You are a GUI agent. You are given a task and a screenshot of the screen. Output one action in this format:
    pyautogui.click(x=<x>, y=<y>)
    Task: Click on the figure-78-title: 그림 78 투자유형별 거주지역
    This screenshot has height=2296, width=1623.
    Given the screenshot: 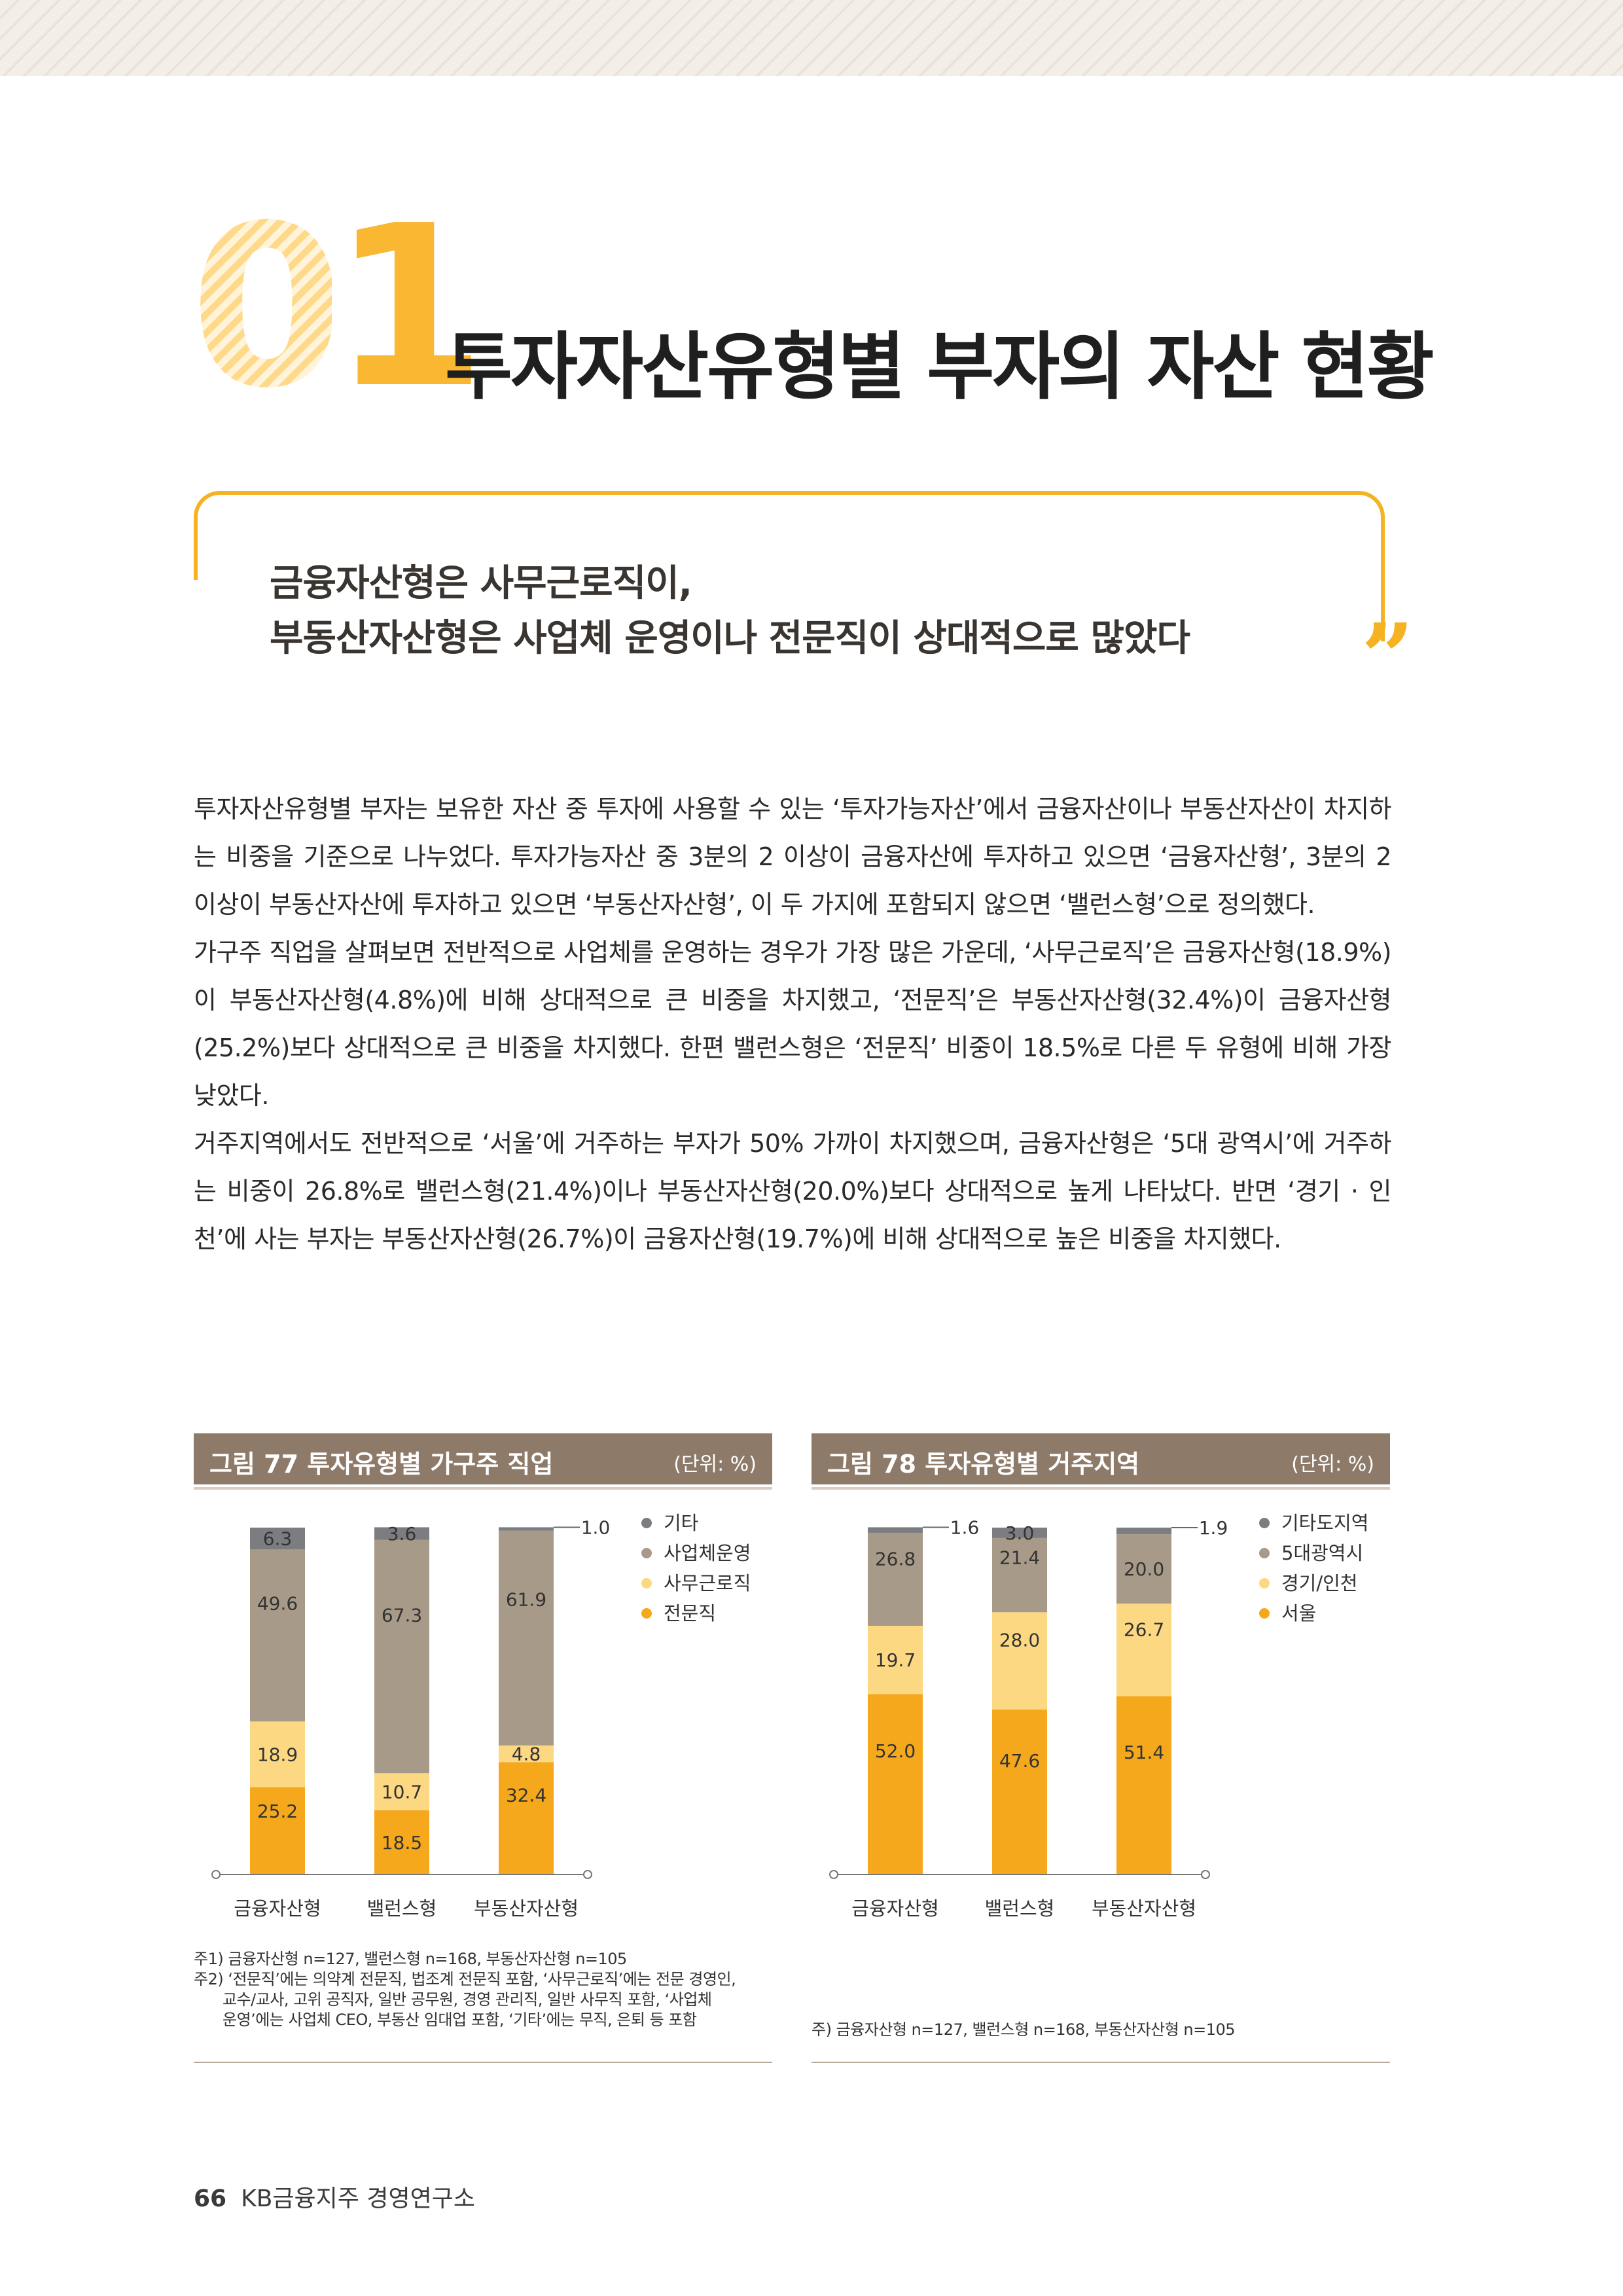 What is the action you would take?
    pyautogui.click(x=983, y=1464)
    